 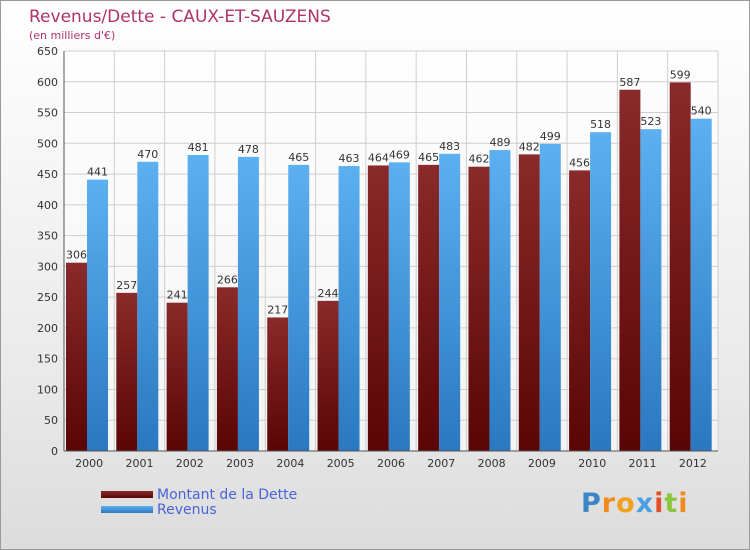 What do you see at coordinates (47, 205) in the screenshot?
I see `y-tick-label-400: 400` at bounding box center [47, 205].